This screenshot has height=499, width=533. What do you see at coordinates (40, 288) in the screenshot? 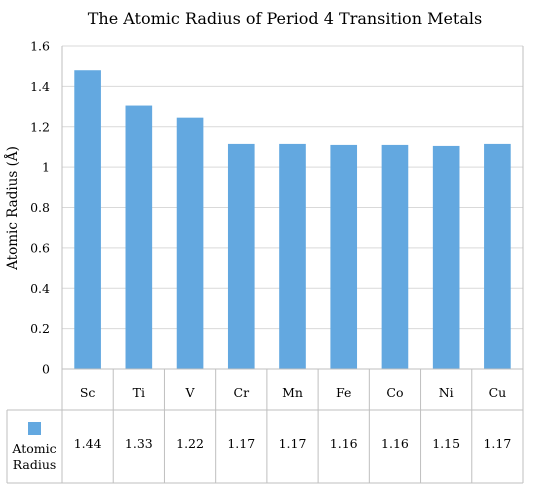
I see `y-tick-label: 0.4` at bounding box center [40, 288].